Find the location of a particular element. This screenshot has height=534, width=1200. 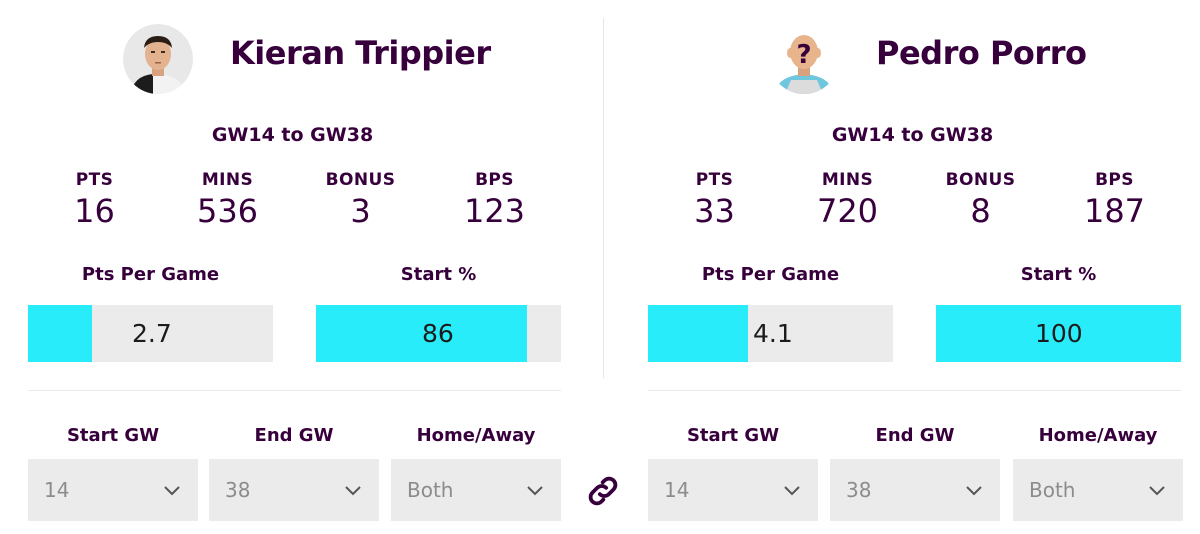

player-photo is located at coordinates (158, 59).